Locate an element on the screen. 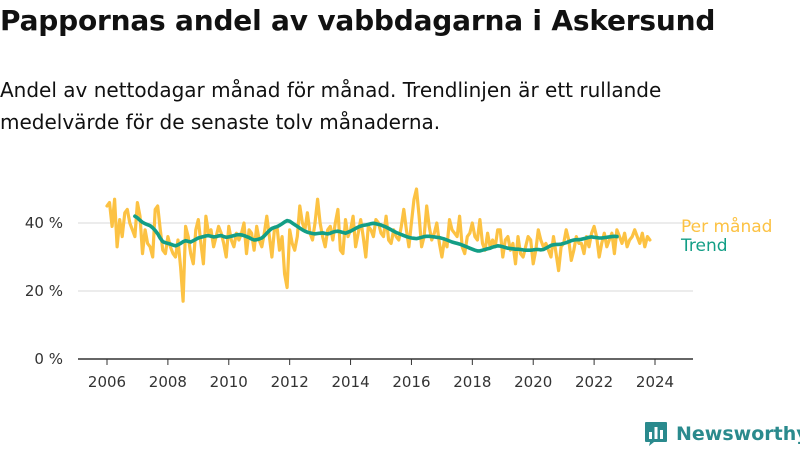 This screenshot has width=800, height=450. x-tick-label: 2010 is located at coordinates (229, 382).